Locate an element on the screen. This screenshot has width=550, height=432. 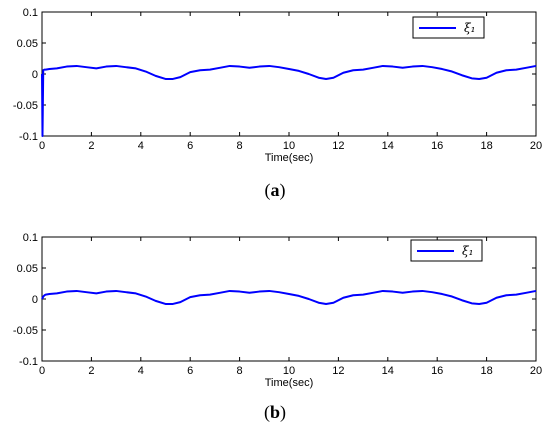
y-tick-label-a-0: 0.1 is located at coordinates (30, 13).